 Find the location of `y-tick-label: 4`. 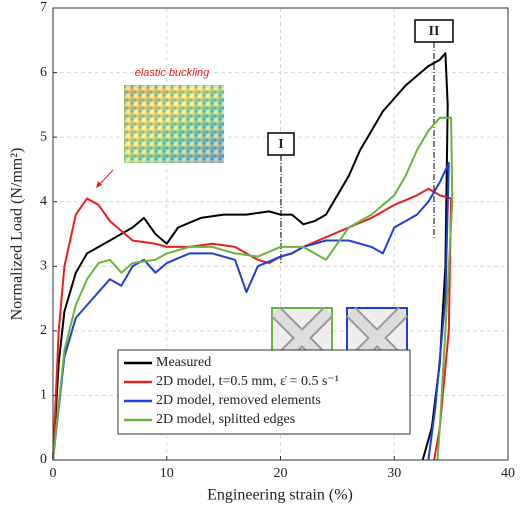

y-tick-label: 4 is located at coordinates (43, 201).